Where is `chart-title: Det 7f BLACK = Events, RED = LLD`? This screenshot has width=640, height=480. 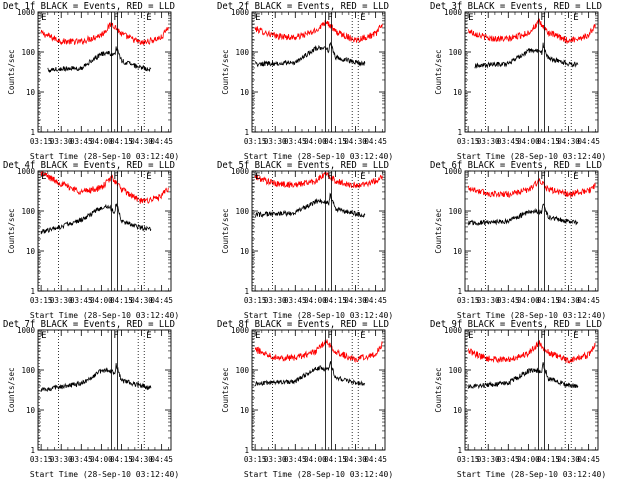
chart-title: Det 7f BLACK = Events, RED = LLD is located at coordinates (89, 324).